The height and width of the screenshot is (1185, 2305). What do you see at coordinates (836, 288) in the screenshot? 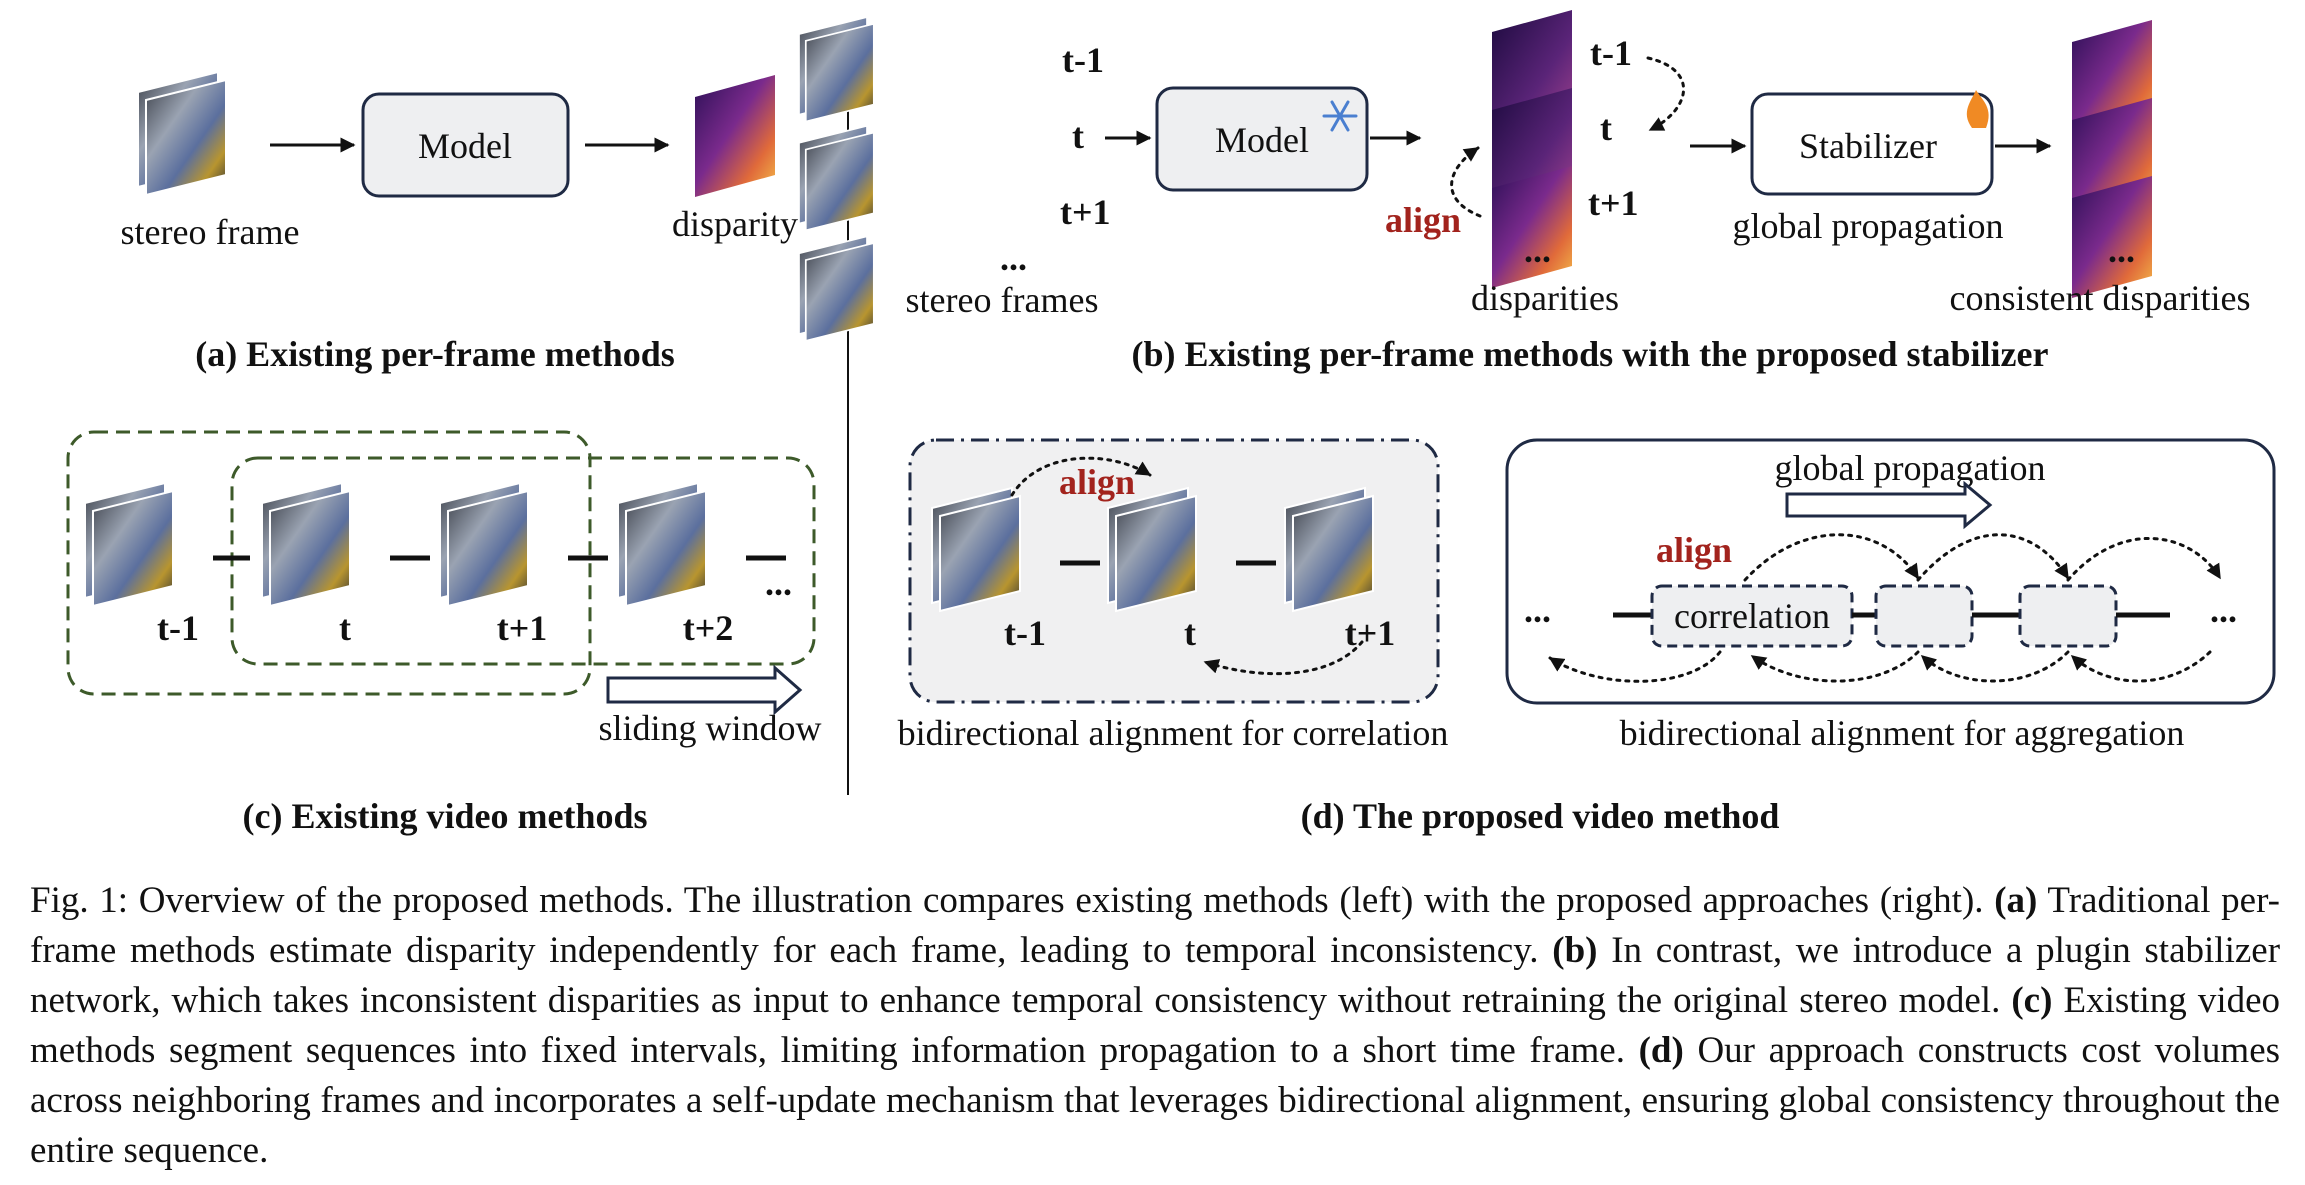
I see `stereo-frame-t+1` at bounding box center [836, 288].